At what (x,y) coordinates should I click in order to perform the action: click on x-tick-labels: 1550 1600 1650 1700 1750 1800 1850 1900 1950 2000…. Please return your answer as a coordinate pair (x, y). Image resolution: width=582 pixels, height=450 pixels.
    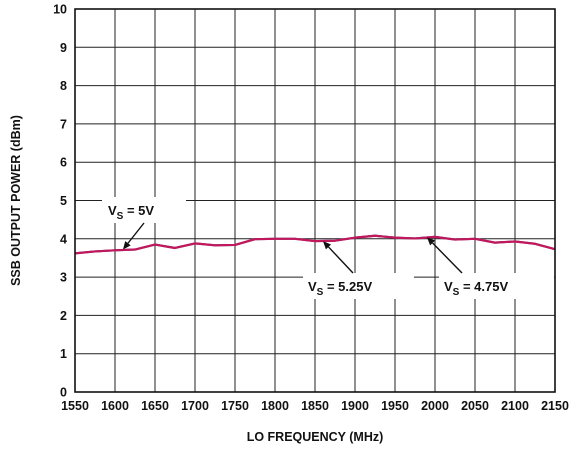
    Looking at the image, I should click on (315, 406).